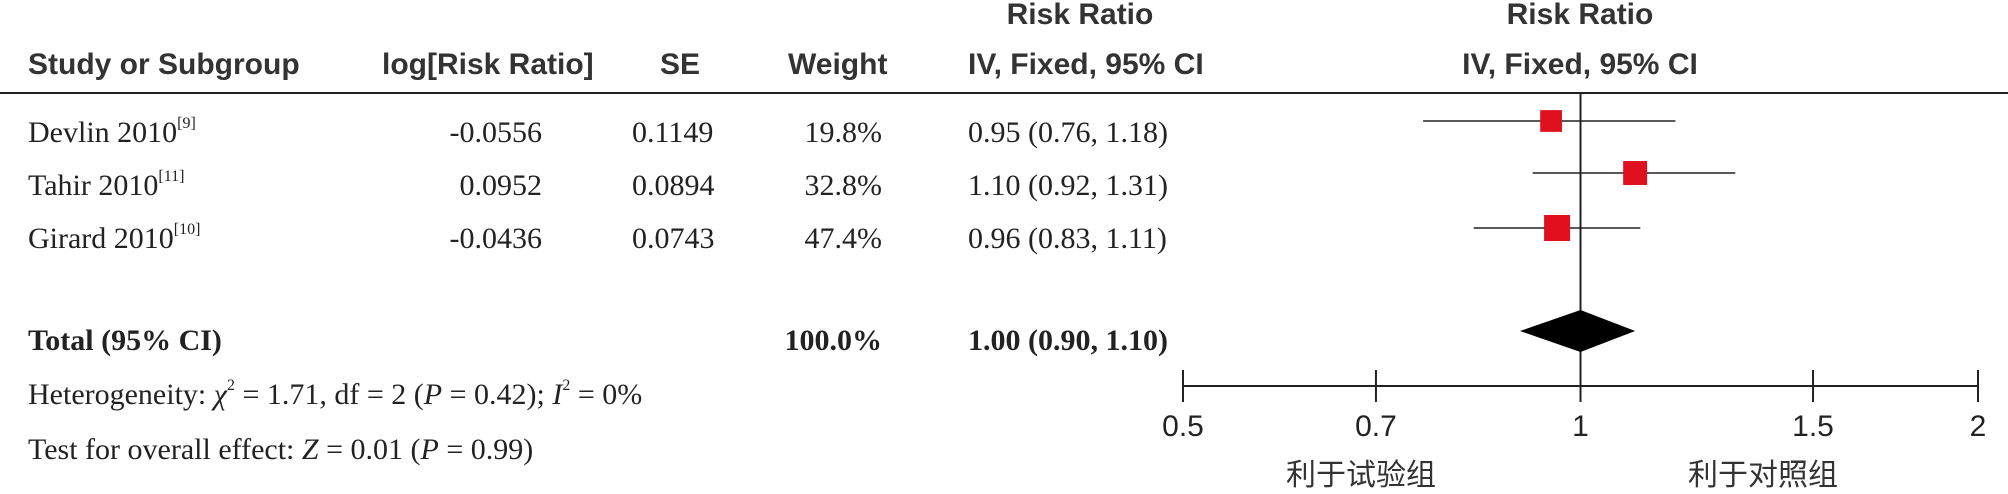 Image resolution: width=2008 pixels, height=494 pixels. What do you see at coordinates (1376, 426) in the screenshot?
I see `x-tick-label: 0.7` at bounding box center [1376, 426].